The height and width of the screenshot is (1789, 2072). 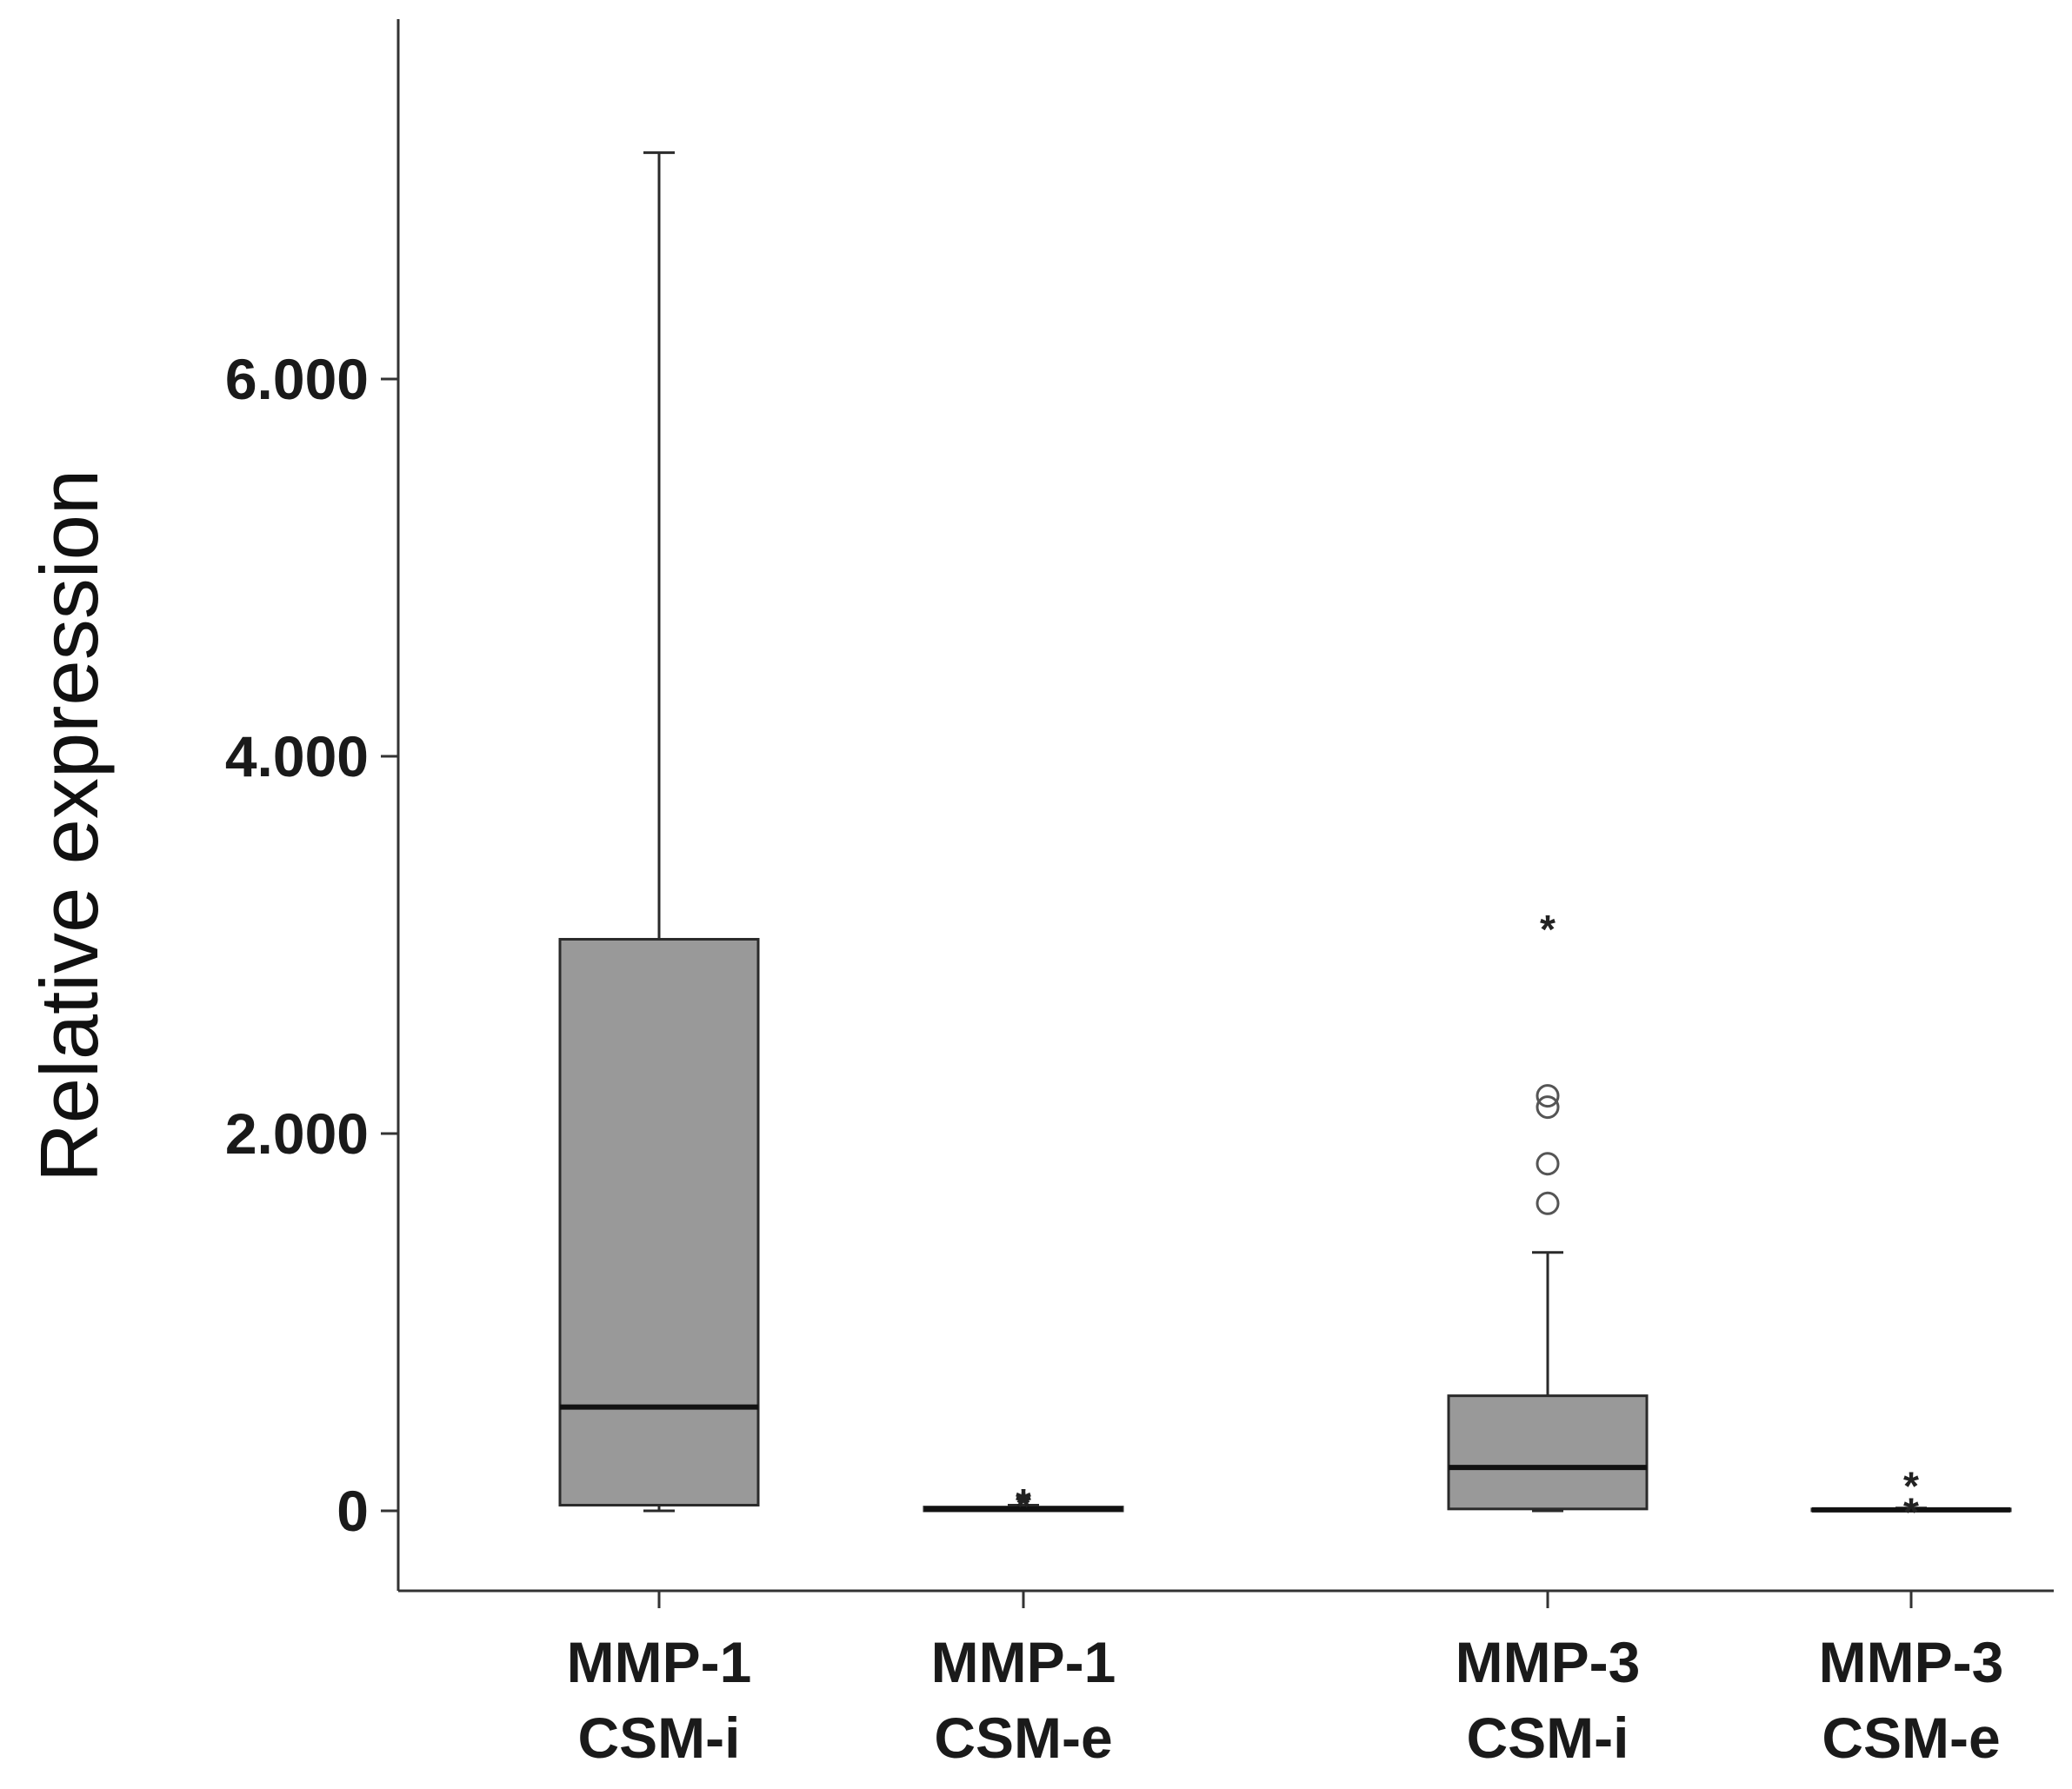 I want to click on y-tick-label: 6.000, so click(x=297, y=379).